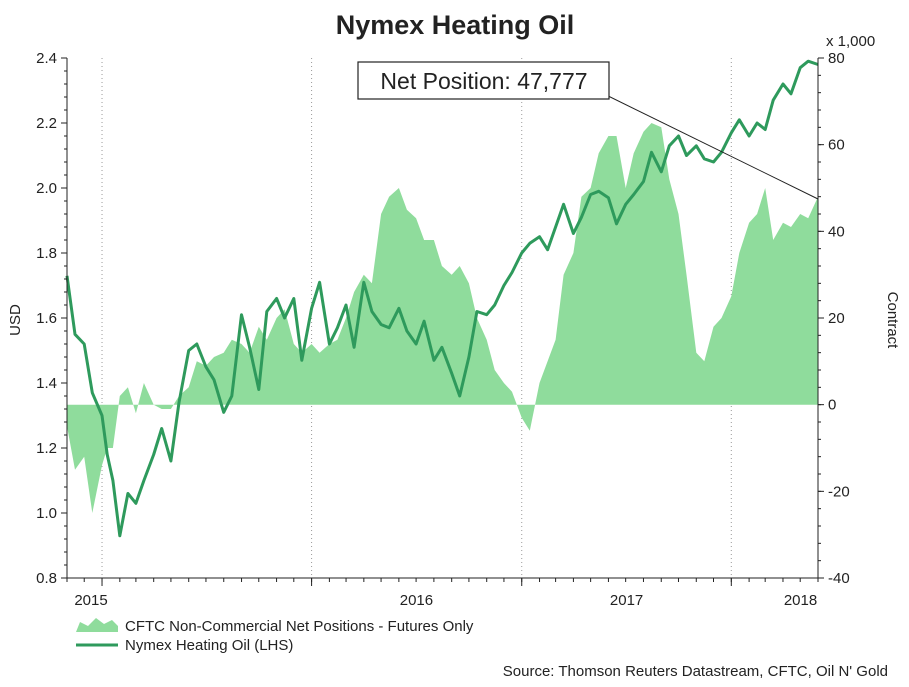  I want to click on callout-box, so click(483, 80).